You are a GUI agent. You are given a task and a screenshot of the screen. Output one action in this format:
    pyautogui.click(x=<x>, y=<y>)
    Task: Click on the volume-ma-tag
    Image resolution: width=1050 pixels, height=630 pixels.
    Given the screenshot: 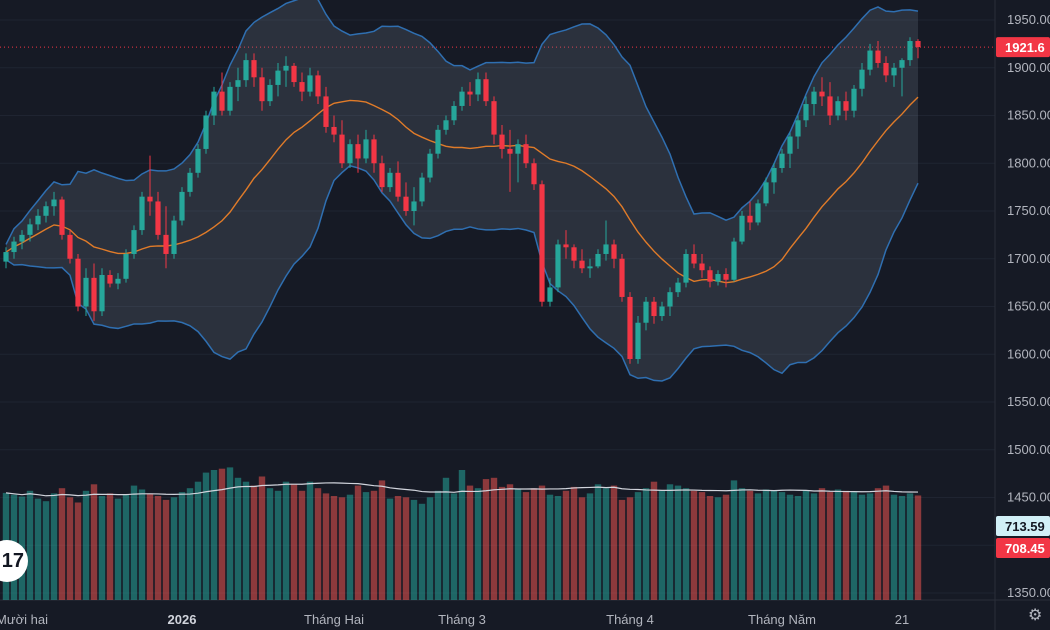 What is the action you would take?
    pyautogui.click(x=1023, y=526)
    